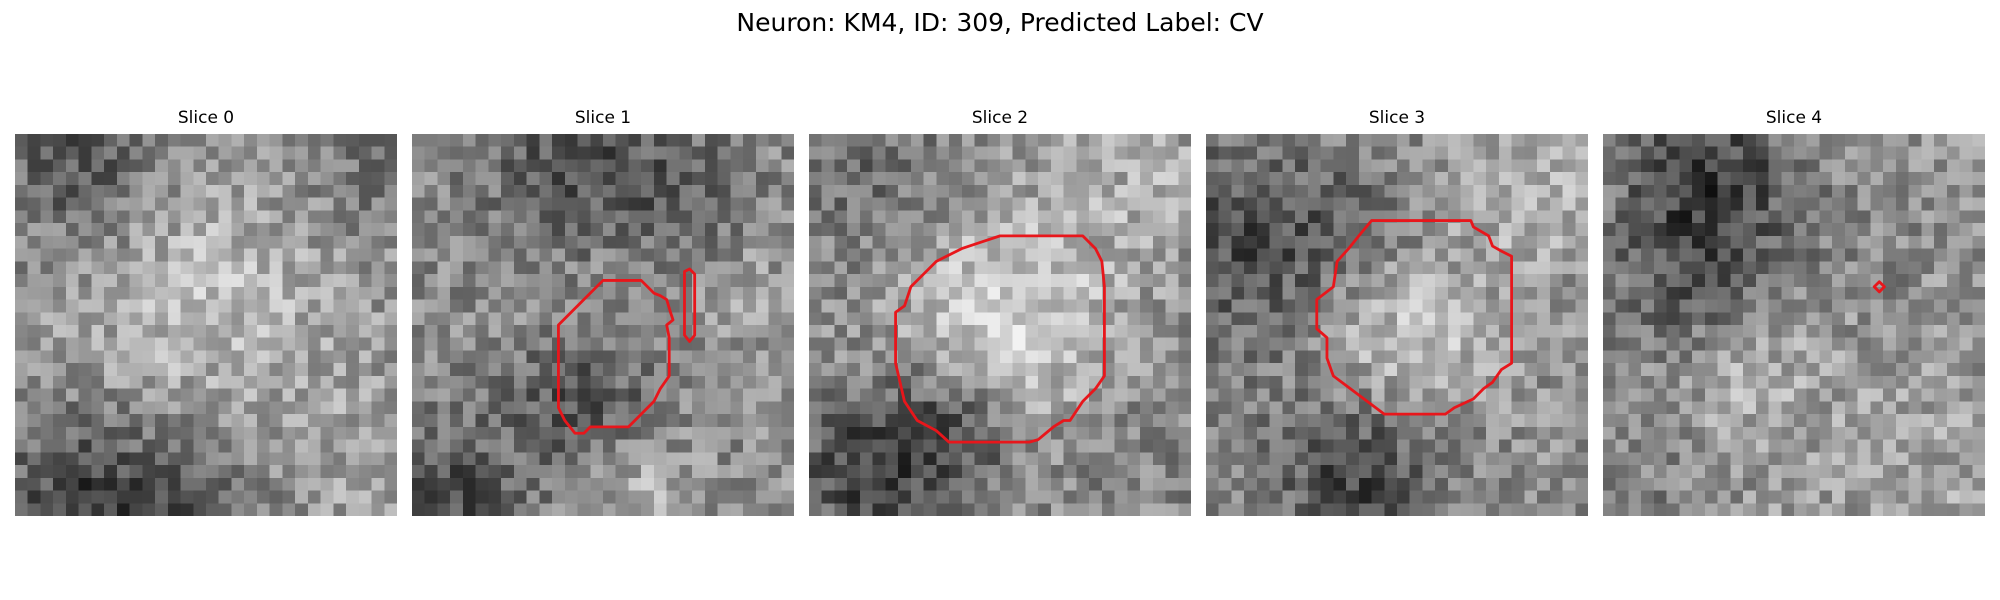 This screenshot has width=2000, height=600. I want to click on slice-panel-1: Slice 1, so click(603, 314).